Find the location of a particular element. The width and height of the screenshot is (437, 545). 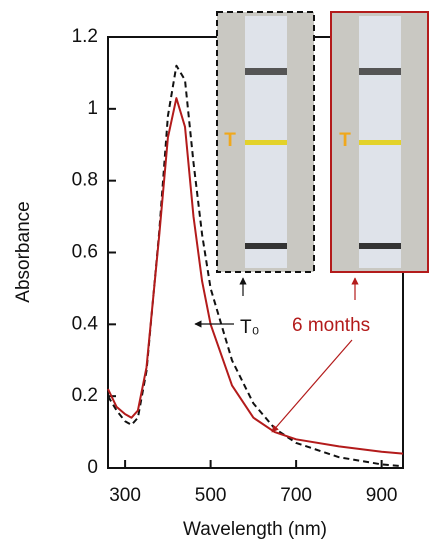

x-tick-label: 900 is located at coordinates (382, 495).